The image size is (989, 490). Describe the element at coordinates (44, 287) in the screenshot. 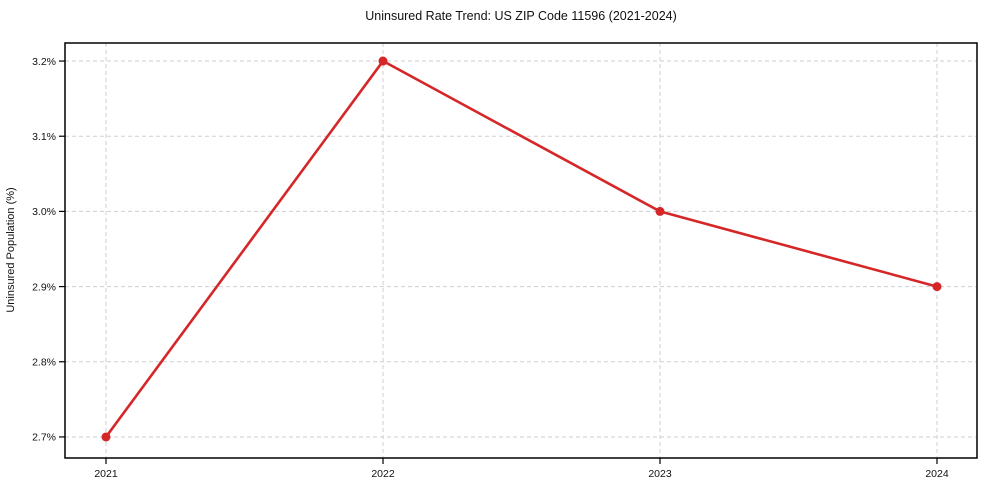

I see `y-tick-label: 2.9%` at that location.